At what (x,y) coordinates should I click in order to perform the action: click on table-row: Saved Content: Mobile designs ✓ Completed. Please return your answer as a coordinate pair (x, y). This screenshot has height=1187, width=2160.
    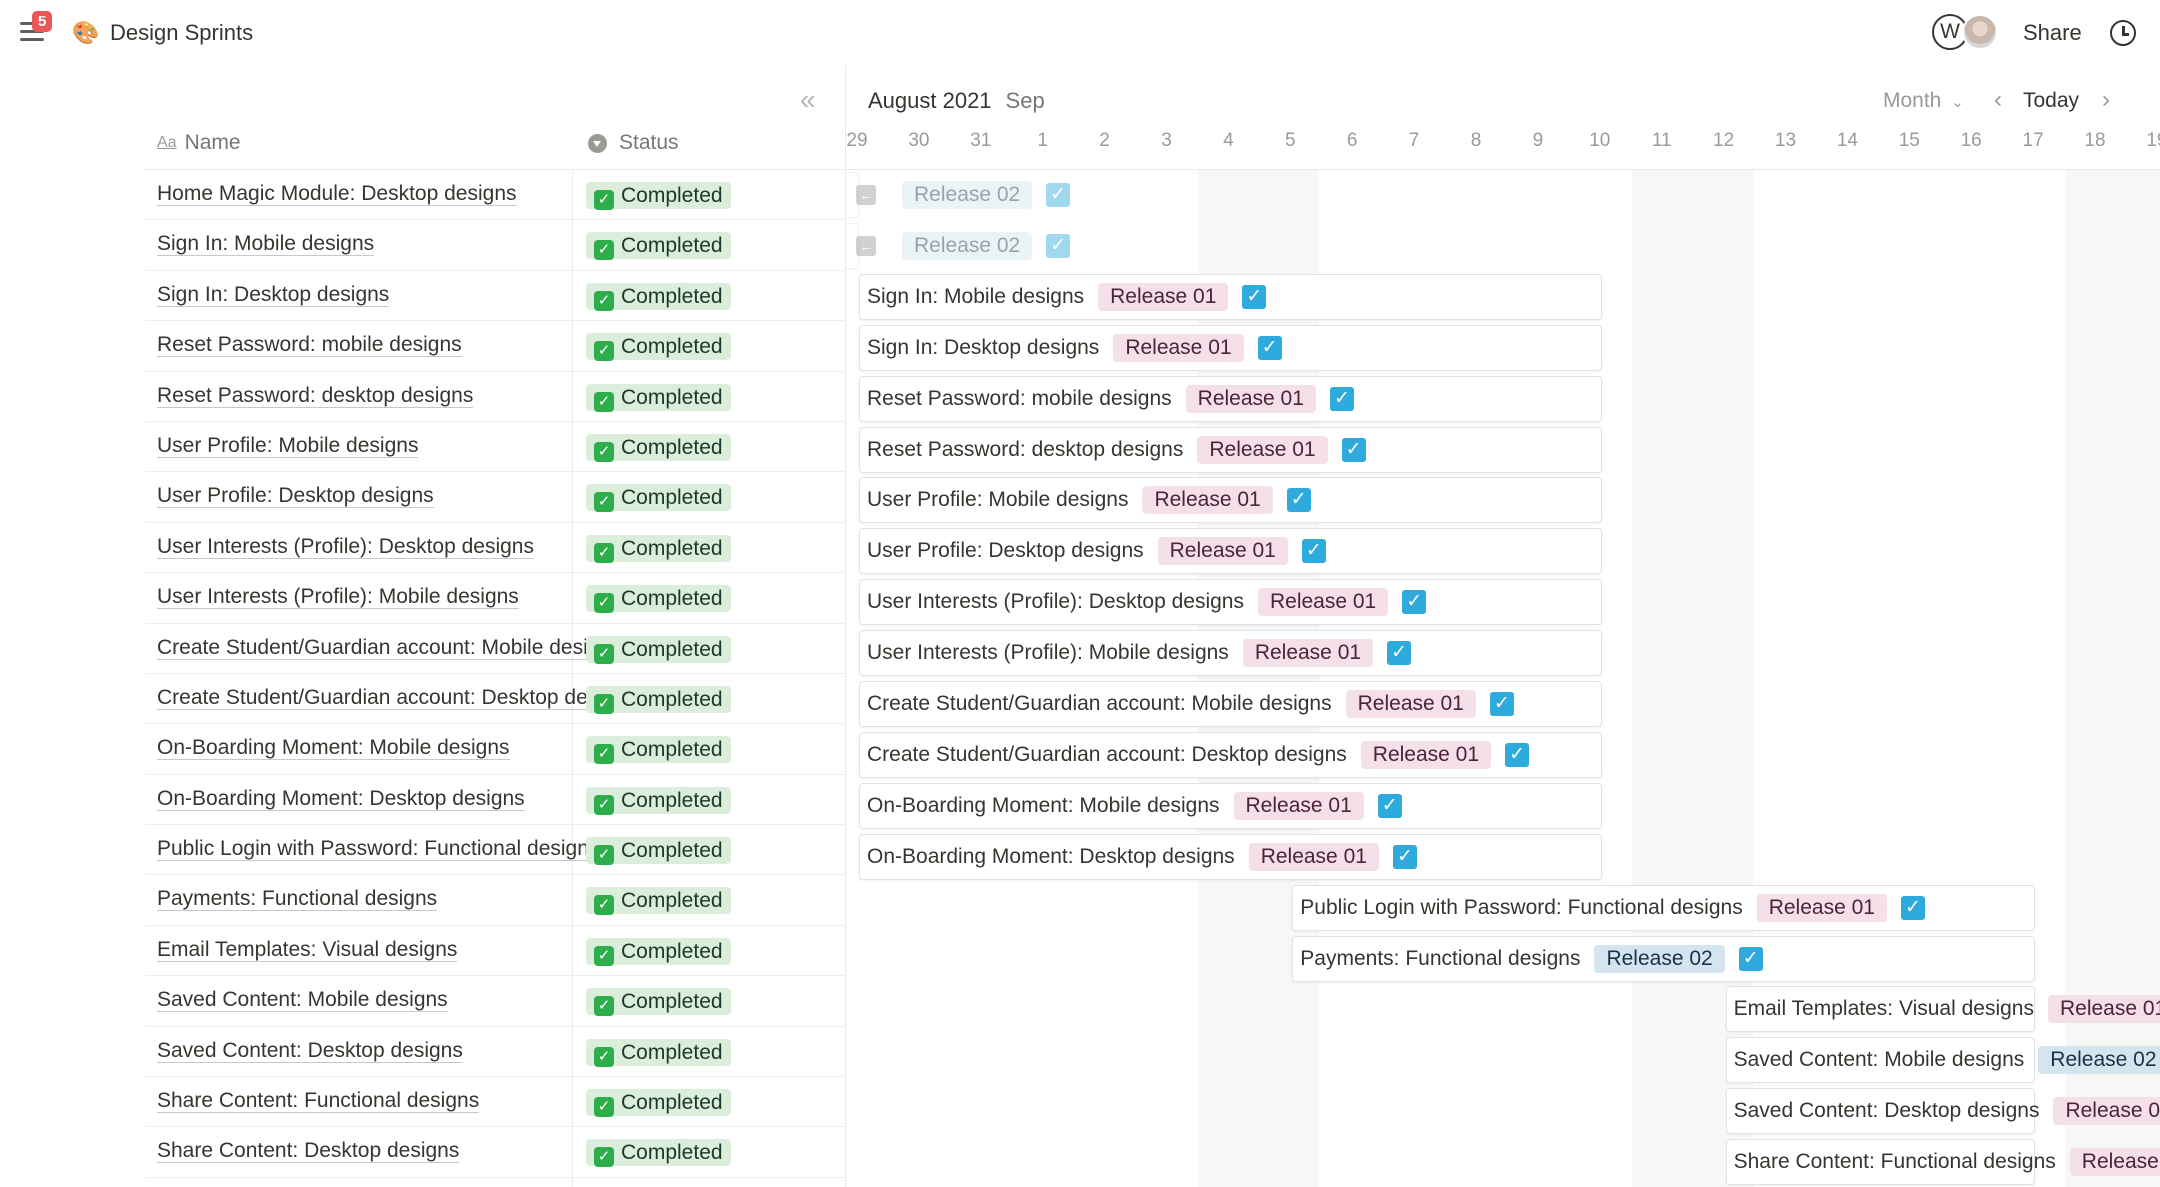
    Looking at the image, I should click on (495, 1001).